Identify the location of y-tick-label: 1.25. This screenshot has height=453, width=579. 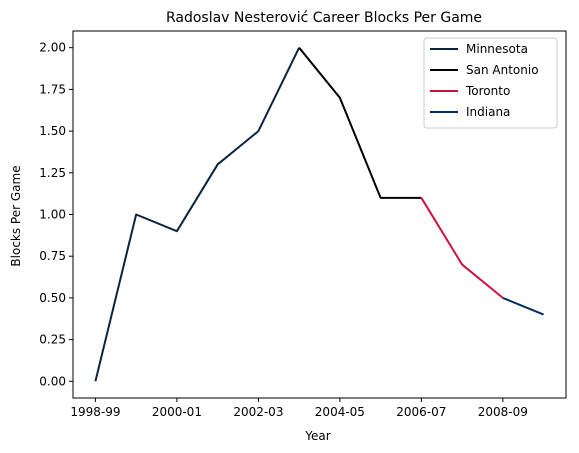
(52, 173).